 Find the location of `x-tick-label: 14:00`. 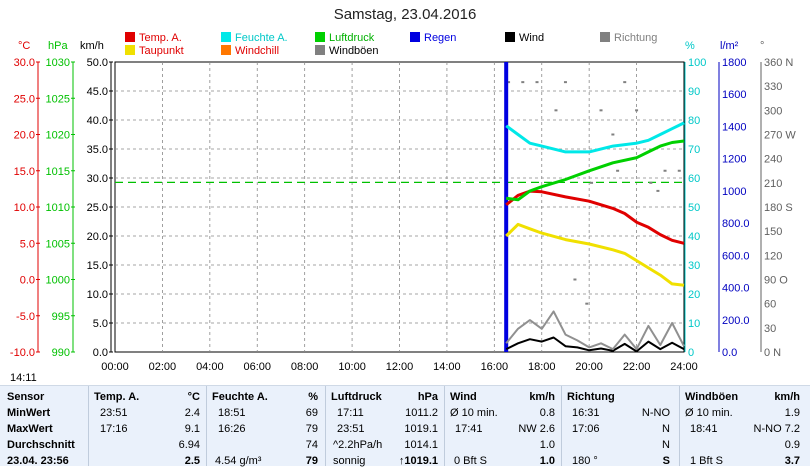

x-tick-label: 14:00 is located at coordinates (447, 367).